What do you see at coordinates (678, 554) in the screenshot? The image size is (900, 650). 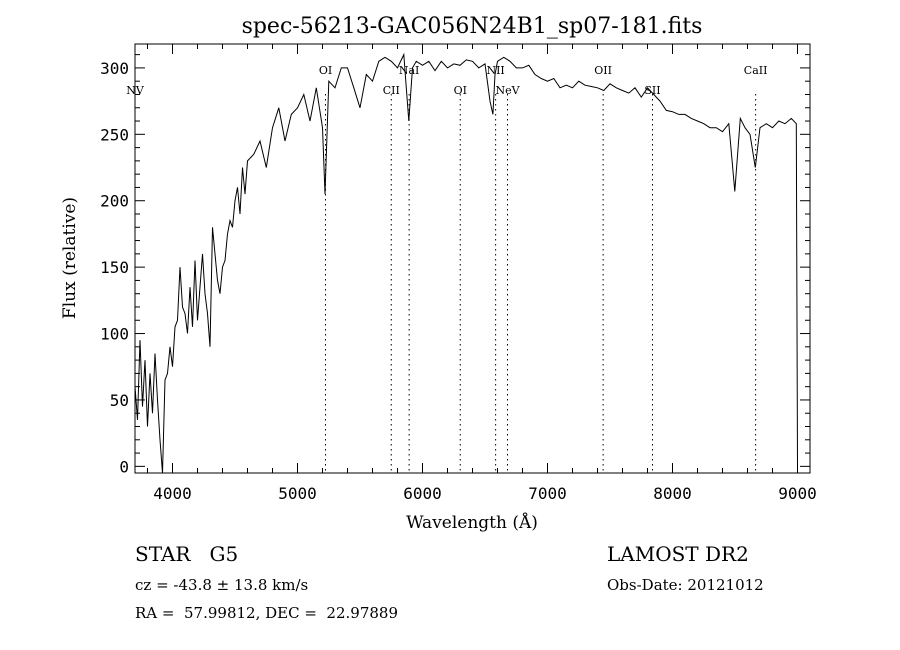 I see `survey-label: LAMOST DR2` at bounding box center [678, 554].